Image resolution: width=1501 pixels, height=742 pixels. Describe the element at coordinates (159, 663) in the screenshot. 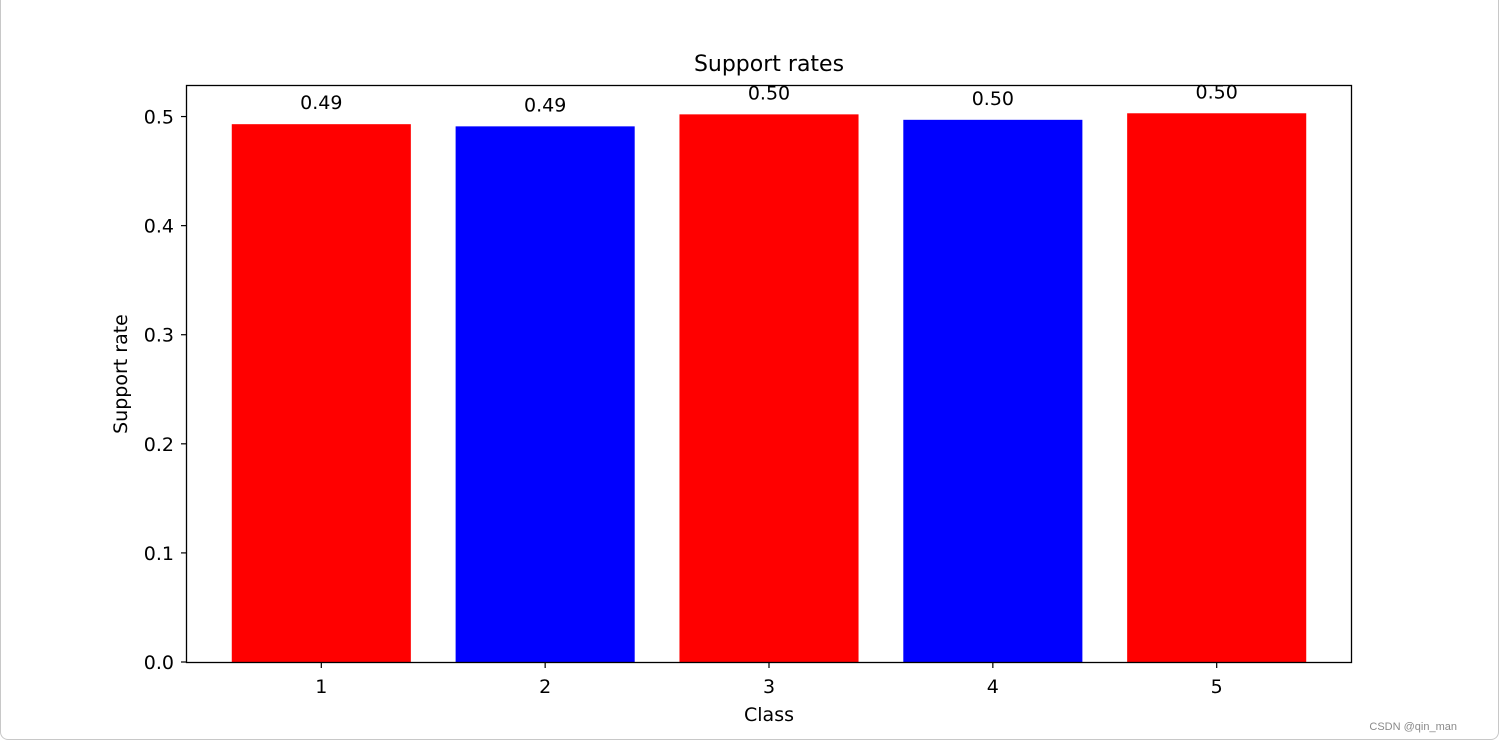

I see `y-tick-label: 0.0` at that location.